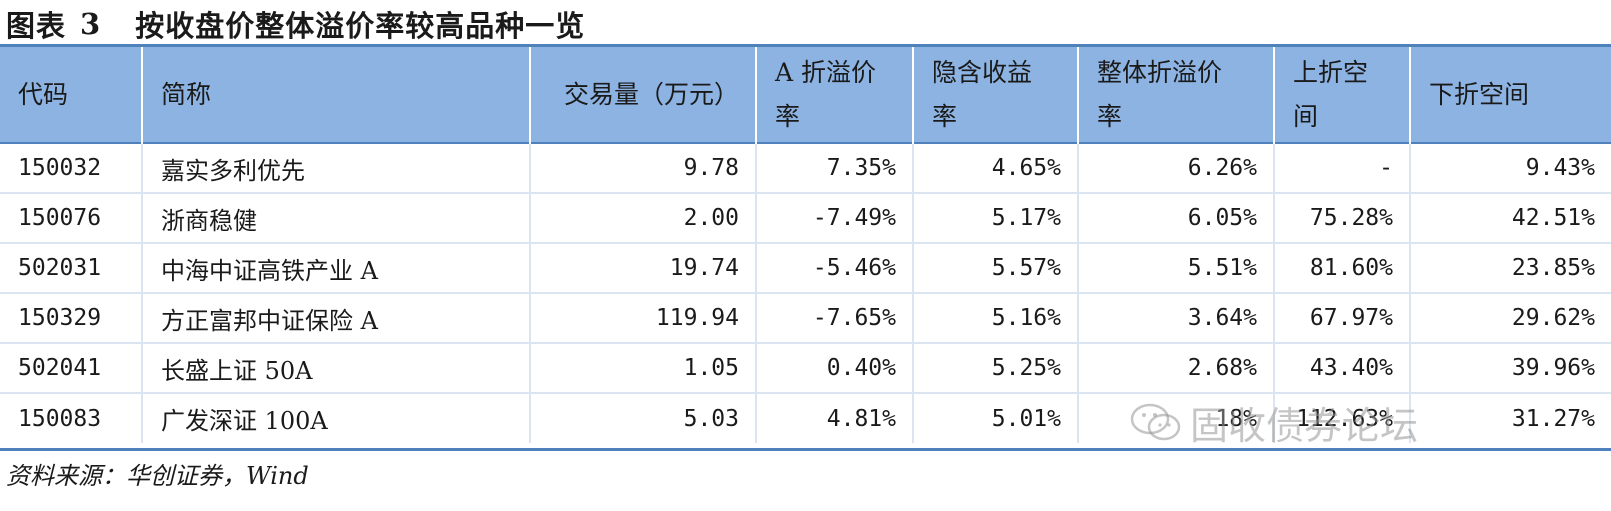 This screenshot has width=1611, height=511. Describe the element at coordinates (834, 95) in the screenshot. I see `column-header-a-premium: A 折溢价率` at that location.